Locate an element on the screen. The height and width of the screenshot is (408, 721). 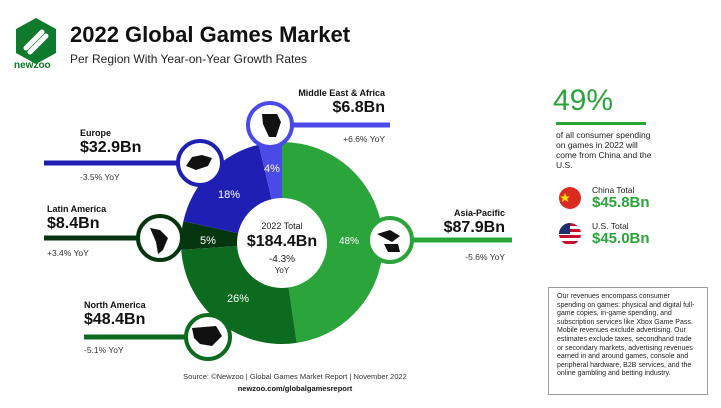
na-map-icon is located at coordinates (208, 337).